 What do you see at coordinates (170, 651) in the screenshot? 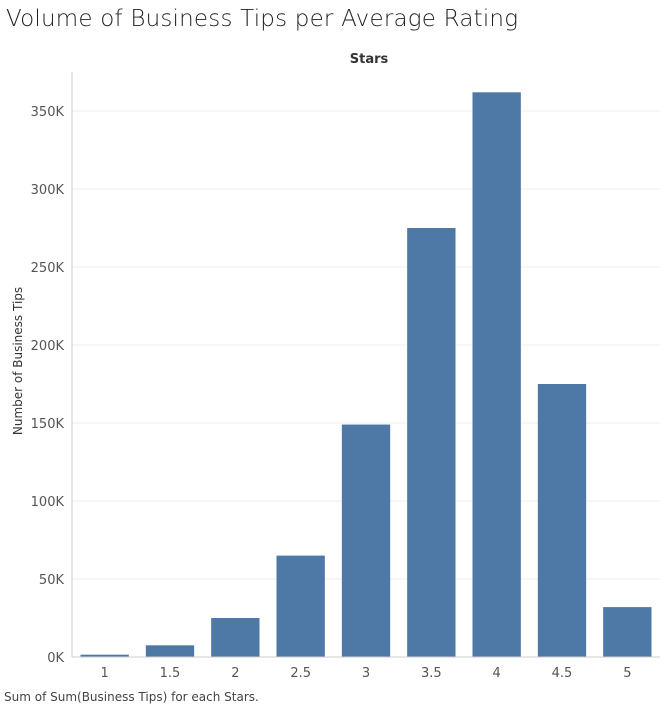
I see `bar-1.5` at bounding box center [170, 651].